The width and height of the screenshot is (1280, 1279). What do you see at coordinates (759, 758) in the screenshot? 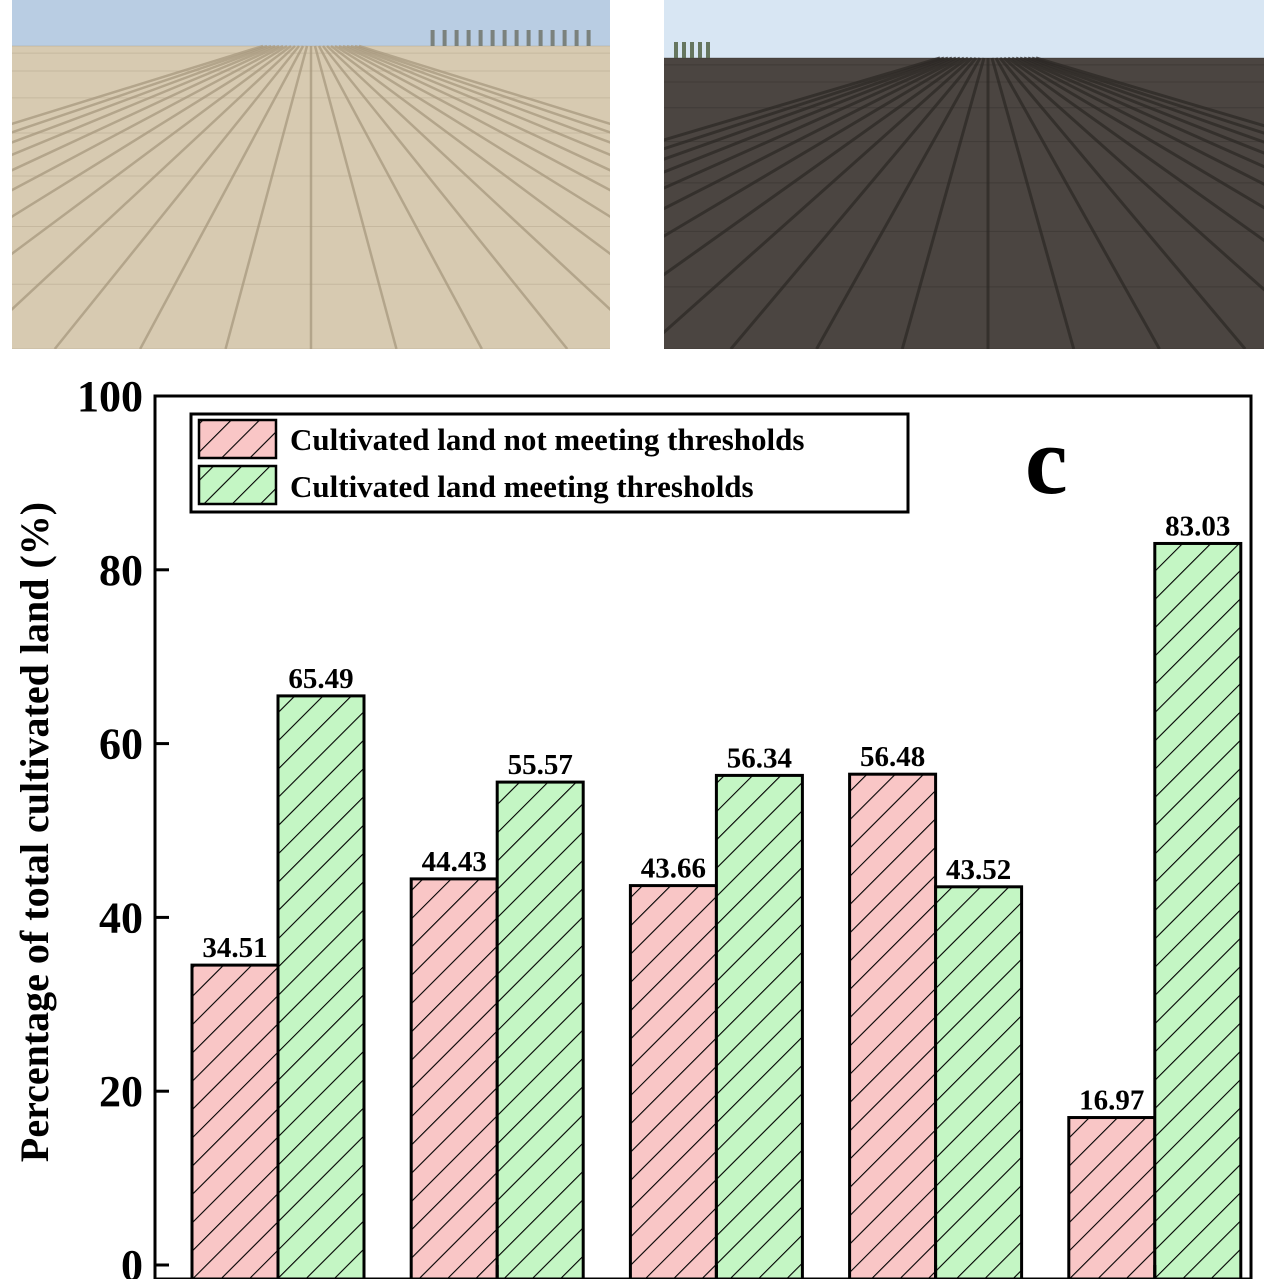
I see `value-label: 56.34` at bounding box center [759, 758].